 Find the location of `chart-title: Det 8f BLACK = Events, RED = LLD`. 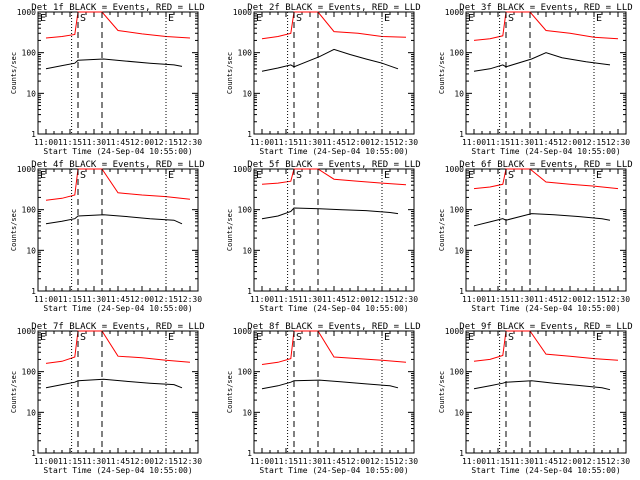

chart-title: Det 8f BLACK = Events, RED = LLD is located at coordinates (333, 327).